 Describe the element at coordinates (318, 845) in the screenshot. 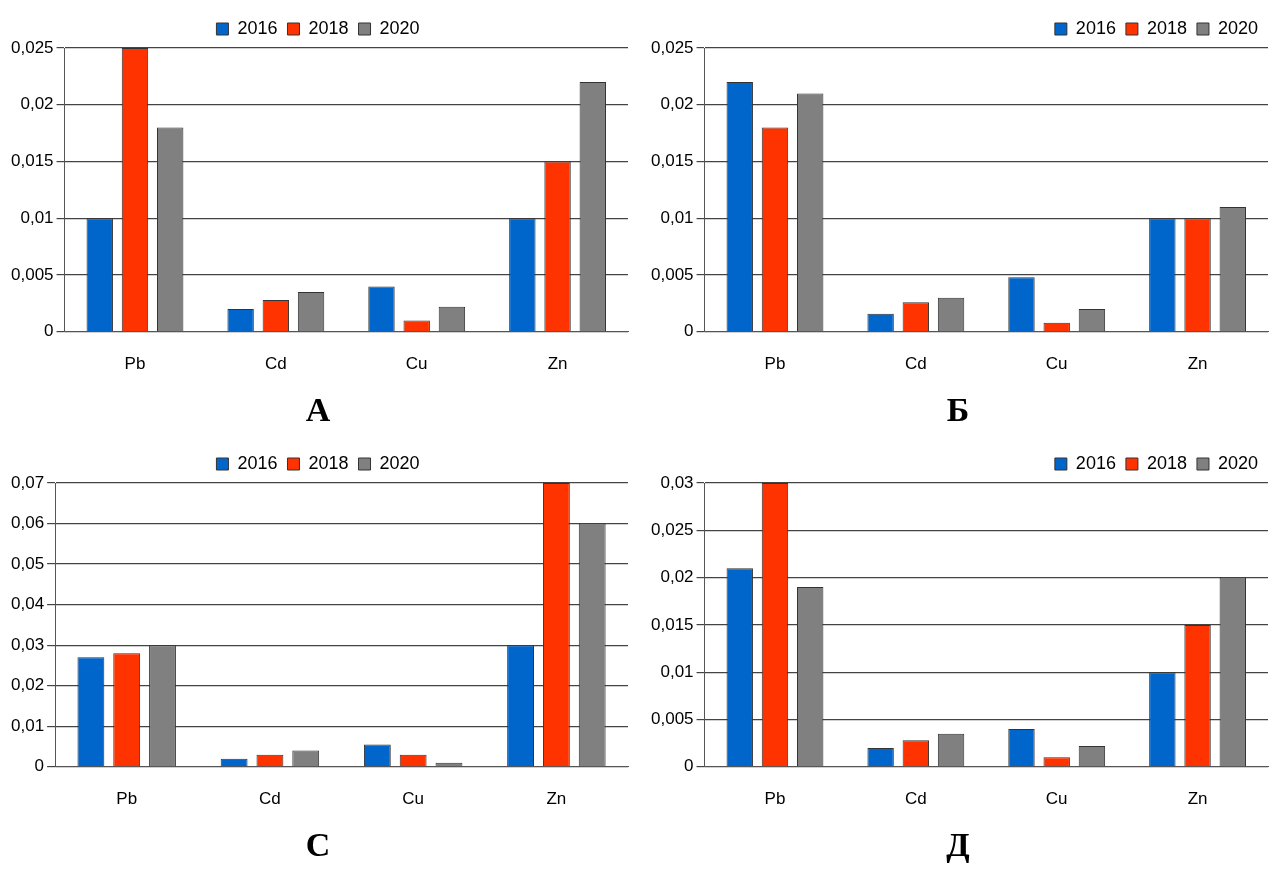

I see `text: С` at that location.